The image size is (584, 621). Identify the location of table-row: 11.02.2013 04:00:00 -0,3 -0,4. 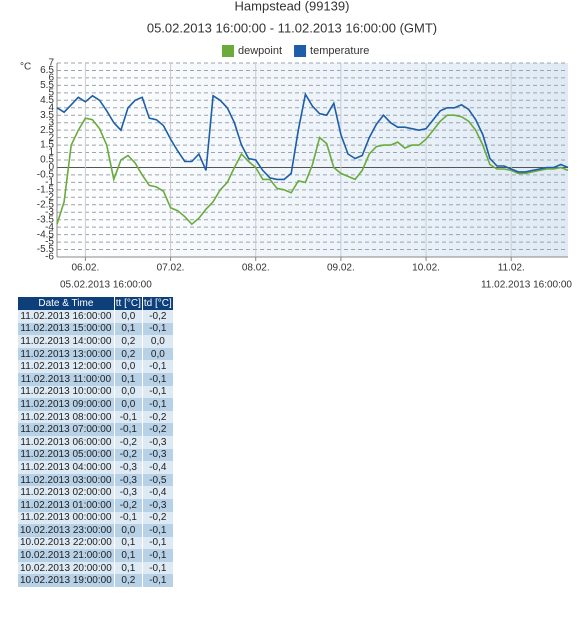
(96, 467).